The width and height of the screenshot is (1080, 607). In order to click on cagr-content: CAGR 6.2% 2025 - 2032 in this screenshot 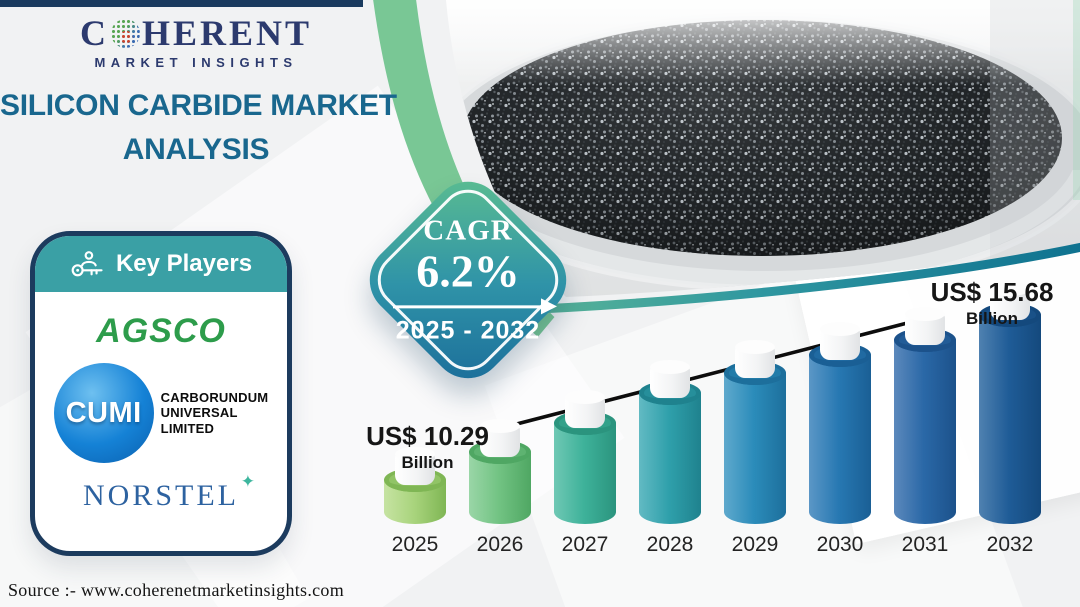, I will do `click(468, 279)`.